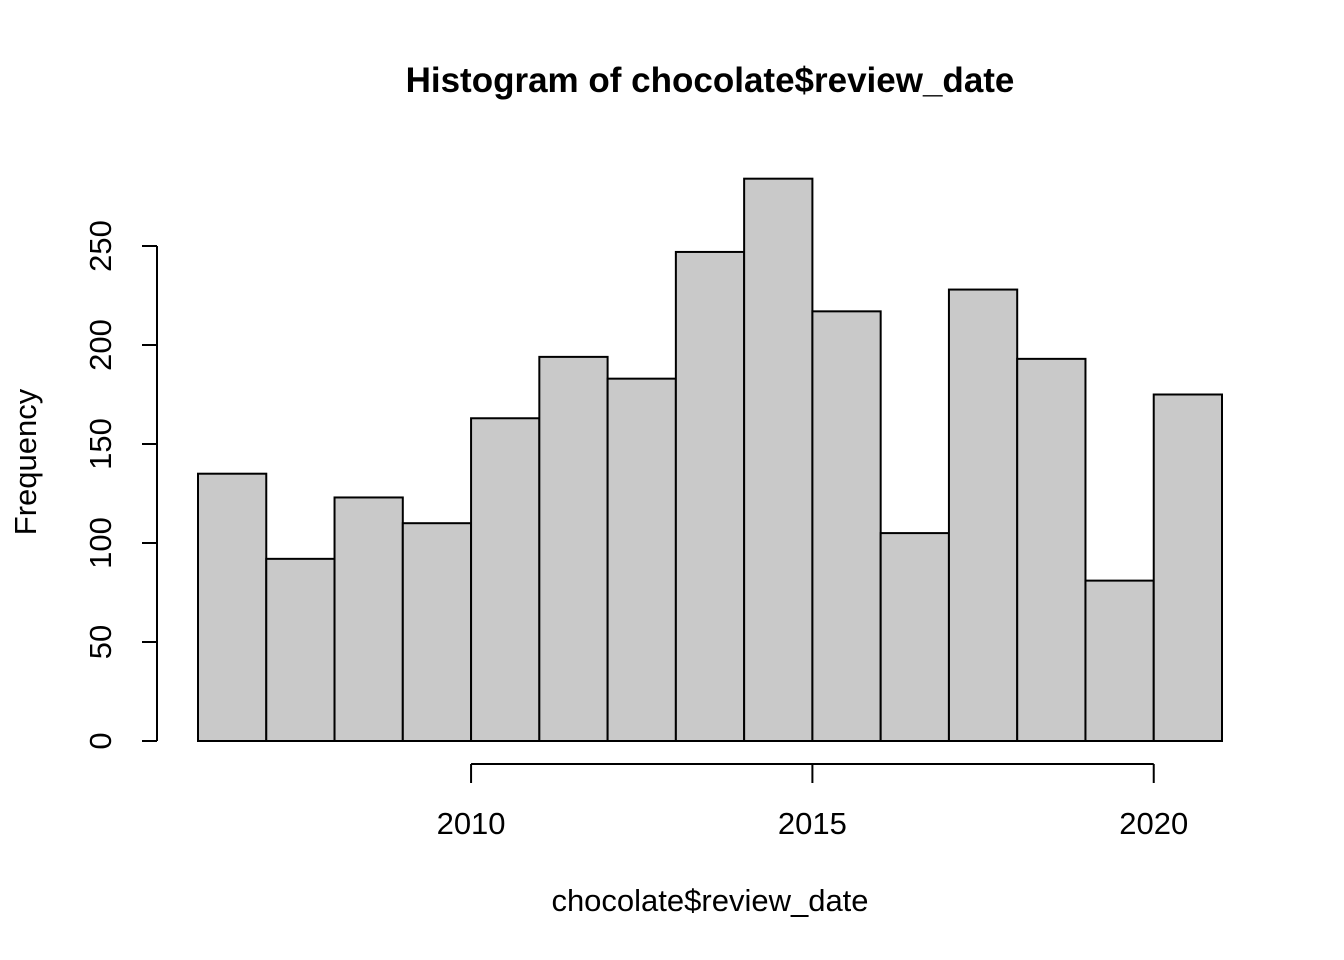  Describe the element at coordinates (100, 543) in the screenshot. I see `y-tick-label: 100` at that location.